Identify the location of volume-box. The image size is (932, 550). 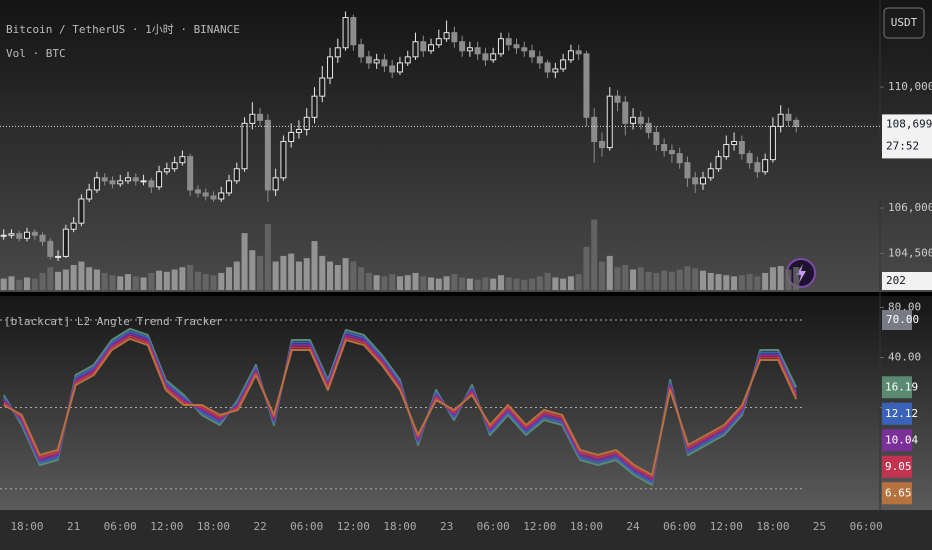
(907, 281).